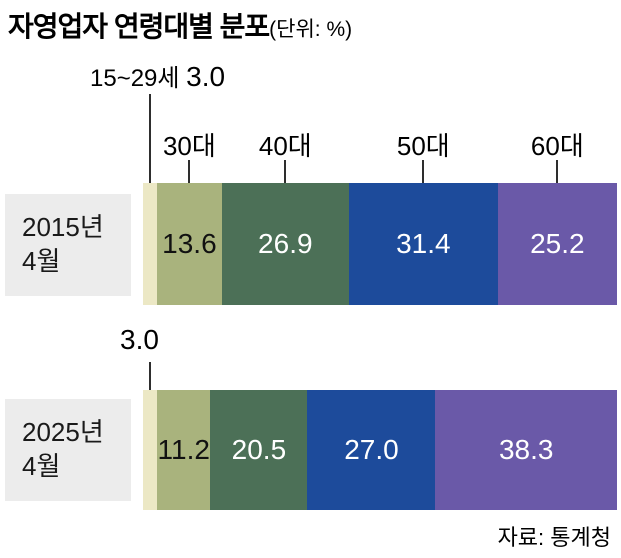 The image size is (621, 558). I want to click on leader-line-2015, so click(150, 138).